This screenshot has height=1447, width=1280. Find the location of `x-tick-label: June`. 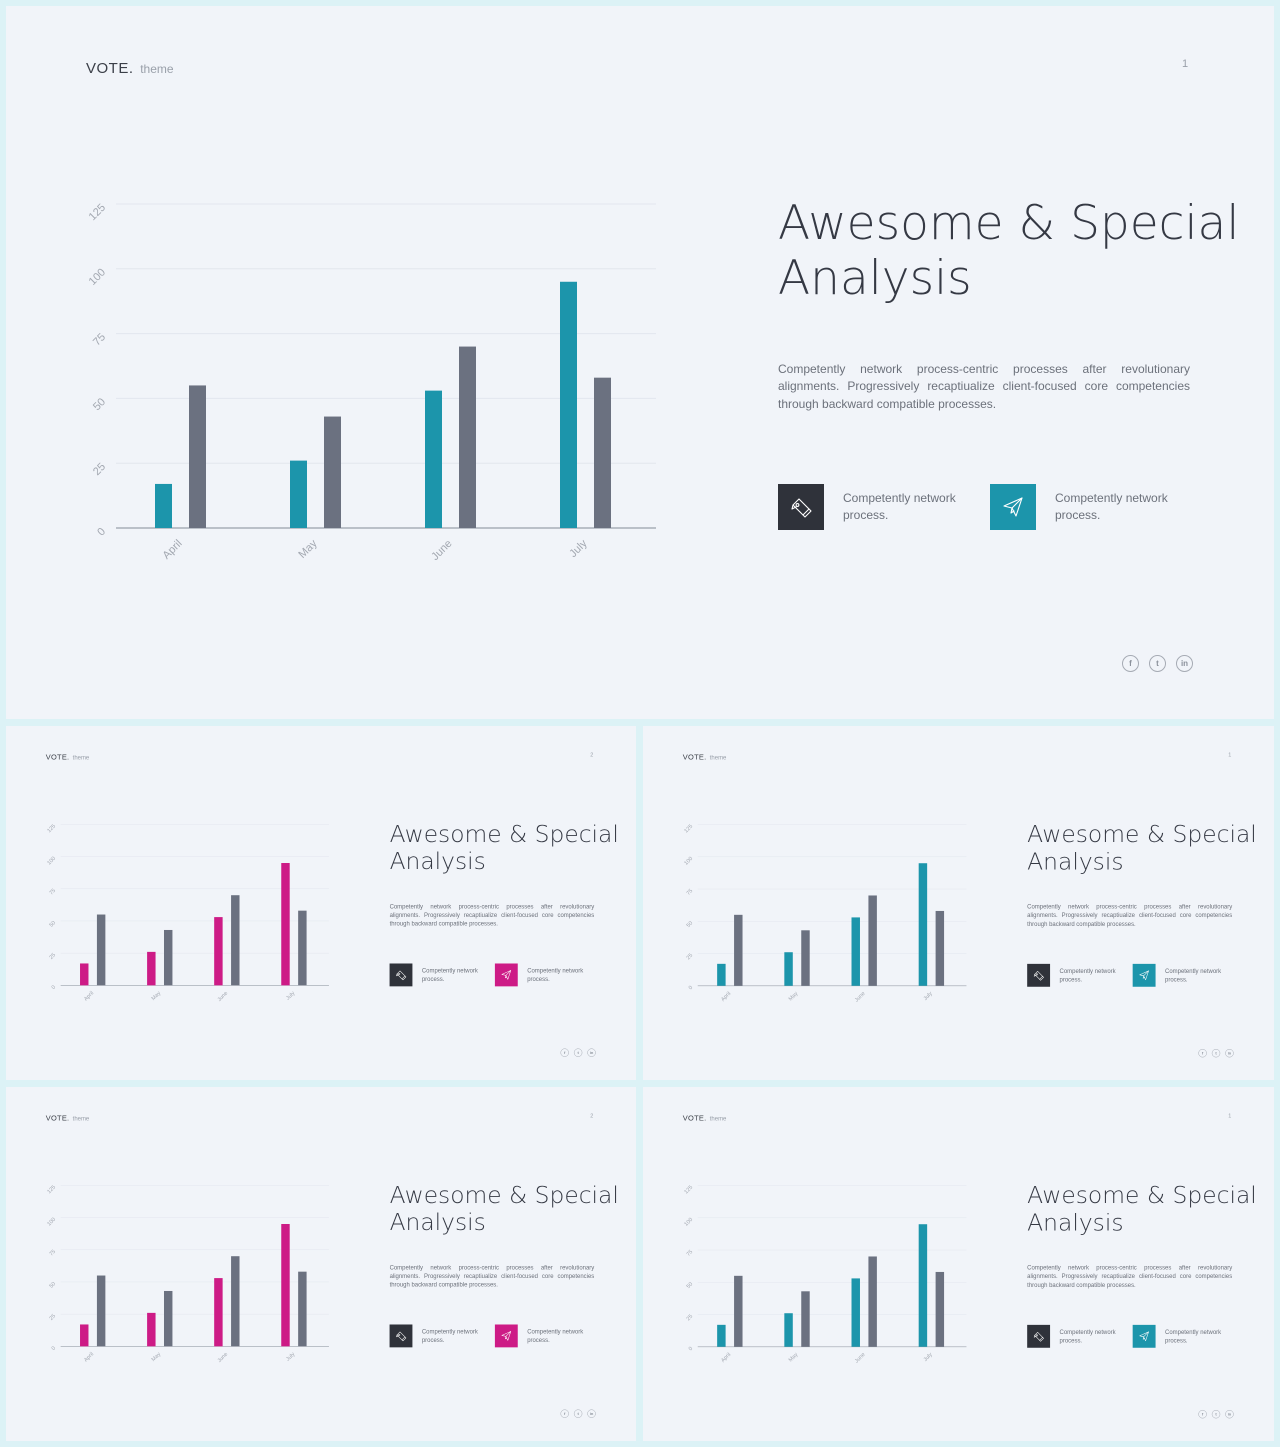

x-tick-label: June is located at coordinates (223, 996).